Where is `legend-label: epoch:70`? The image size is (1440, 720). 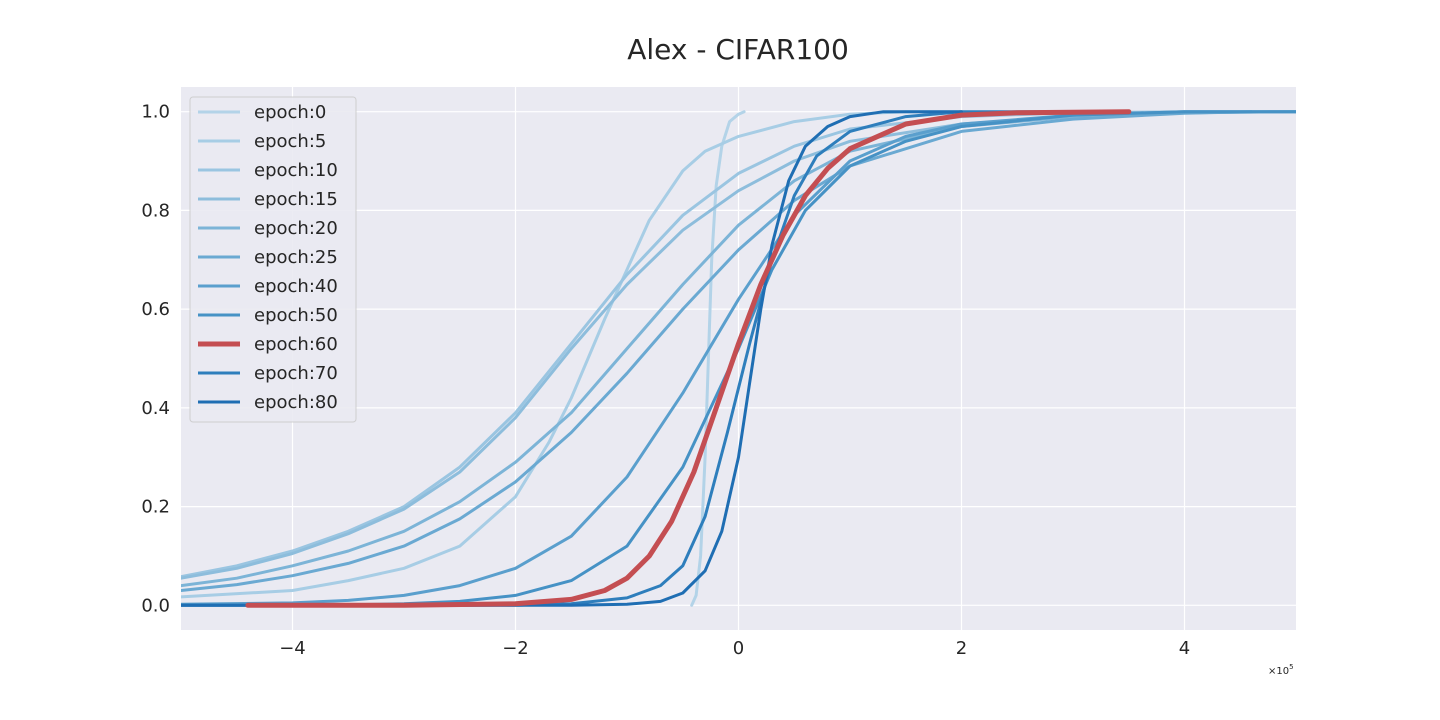
legend-label: epoch:70 is located at coordinates (296, 373).